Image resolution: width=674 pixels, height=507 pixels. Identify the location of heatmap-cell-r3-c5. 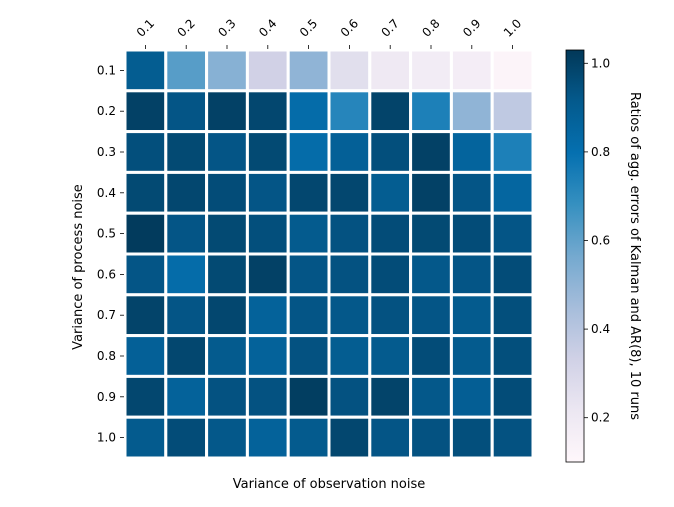
(308, 152).